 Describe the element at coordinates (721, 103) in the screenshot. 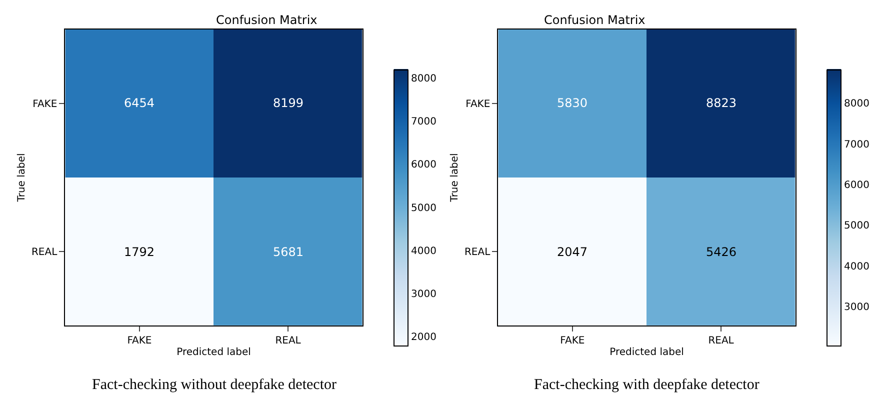

I see `data-label: 8823` at that location.